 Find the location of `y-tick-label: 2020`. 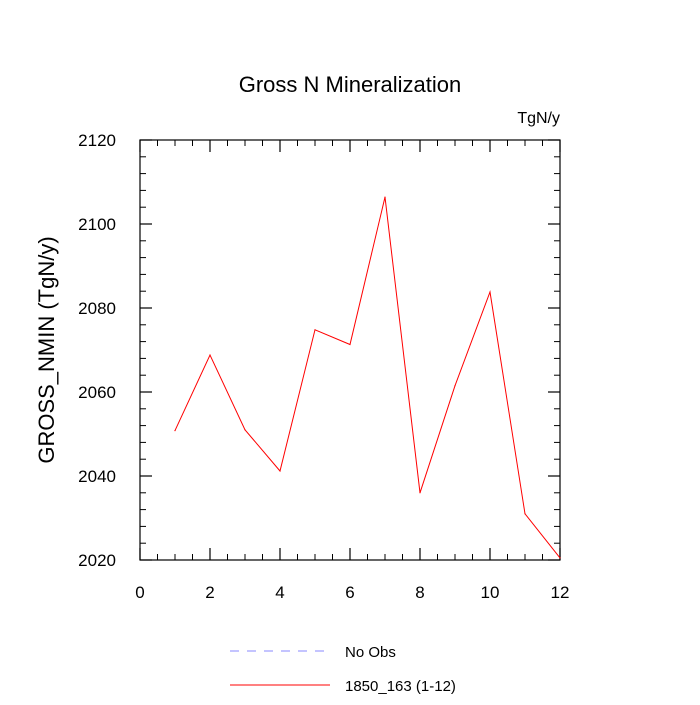

y-tick-label: 2020 is located at coordinates (97, 560).